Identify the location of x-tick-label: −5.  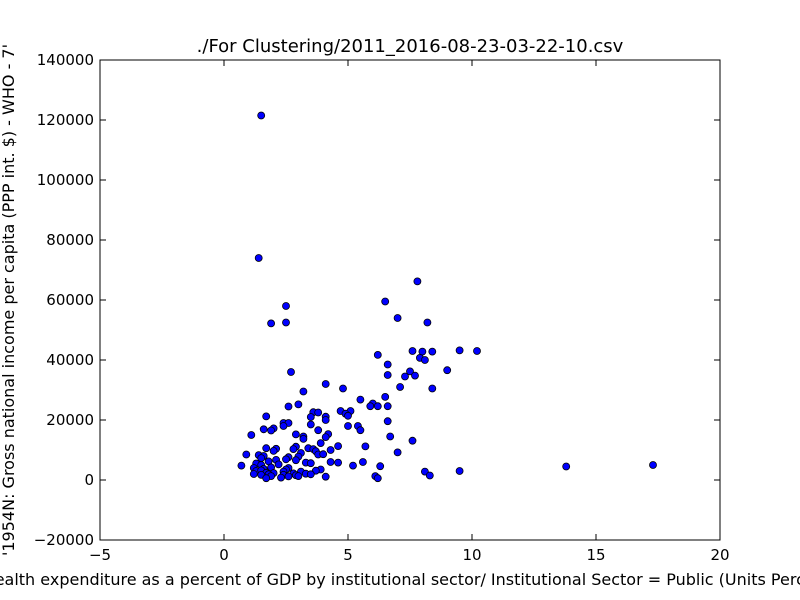
(100, 555).